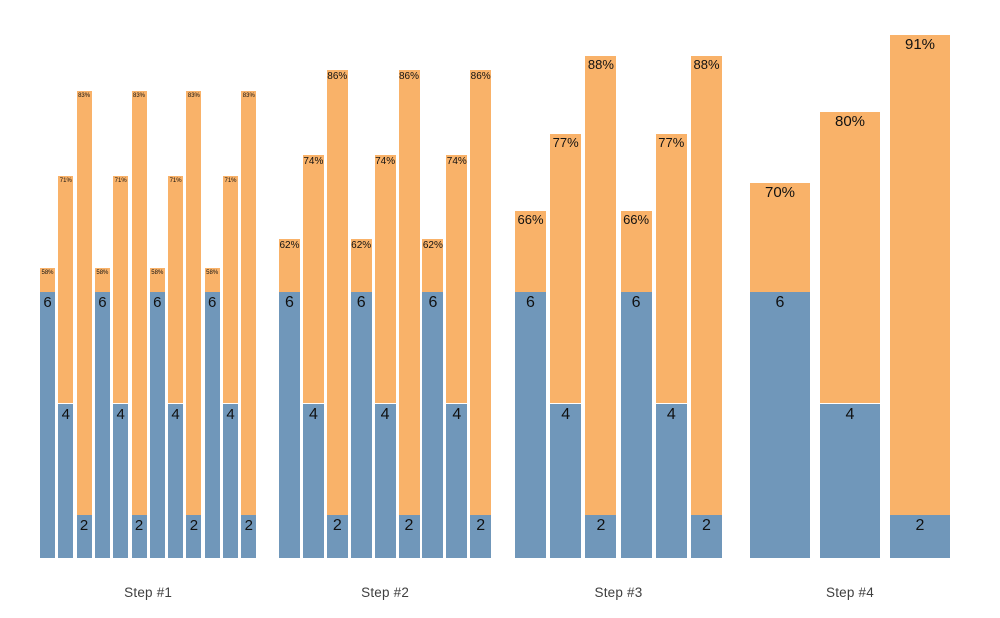  I want to click on bar-percent-label: 66%, so click(636, 220).